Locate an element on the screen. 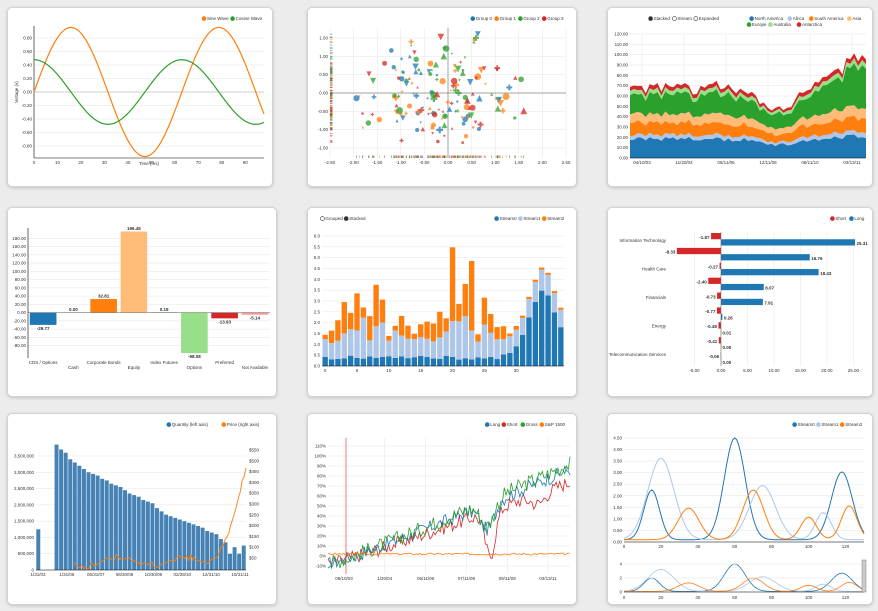 Image resolution: width=878 pixels, height=611 pixels. cum-legend-label-0: Long is located at coordinates (495, 424).